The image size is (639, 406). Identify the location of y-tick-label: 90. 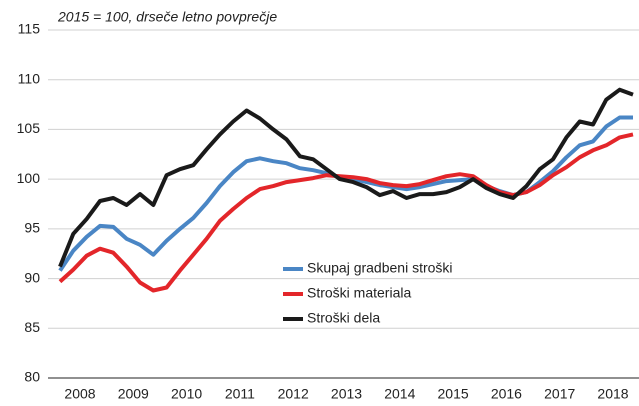
(32, 277).